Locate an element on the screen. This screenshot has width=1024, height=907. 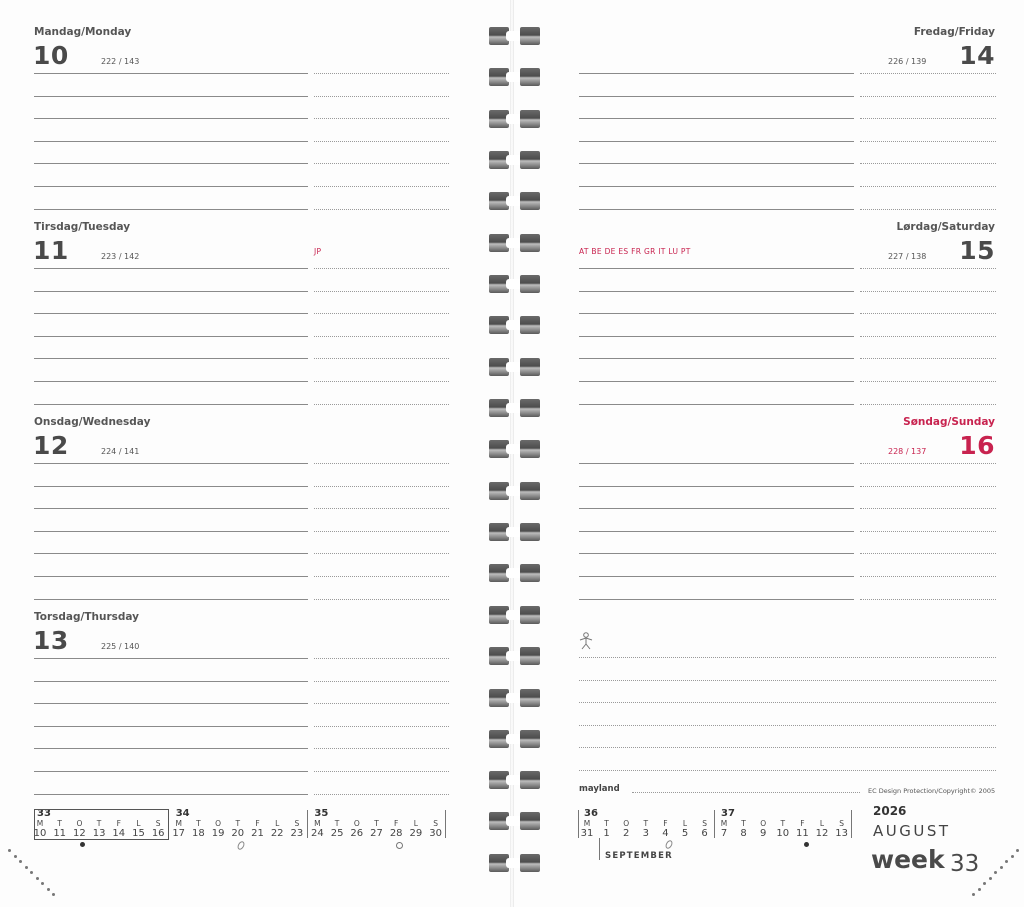
day-name: Fredag/Friday is located at coordinates (954, 32).